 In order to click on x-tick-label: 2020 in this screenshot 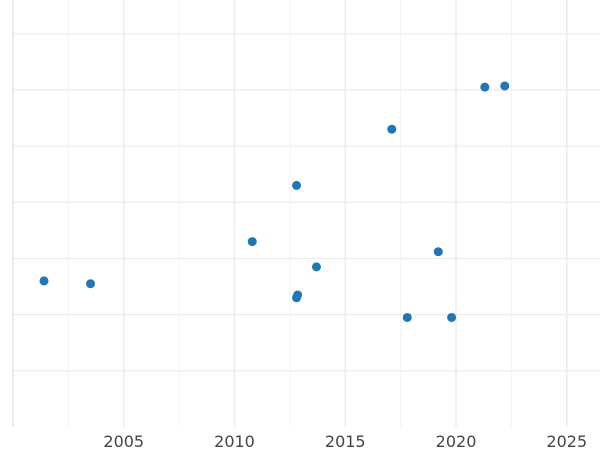, I will do `click(456, 441)`.